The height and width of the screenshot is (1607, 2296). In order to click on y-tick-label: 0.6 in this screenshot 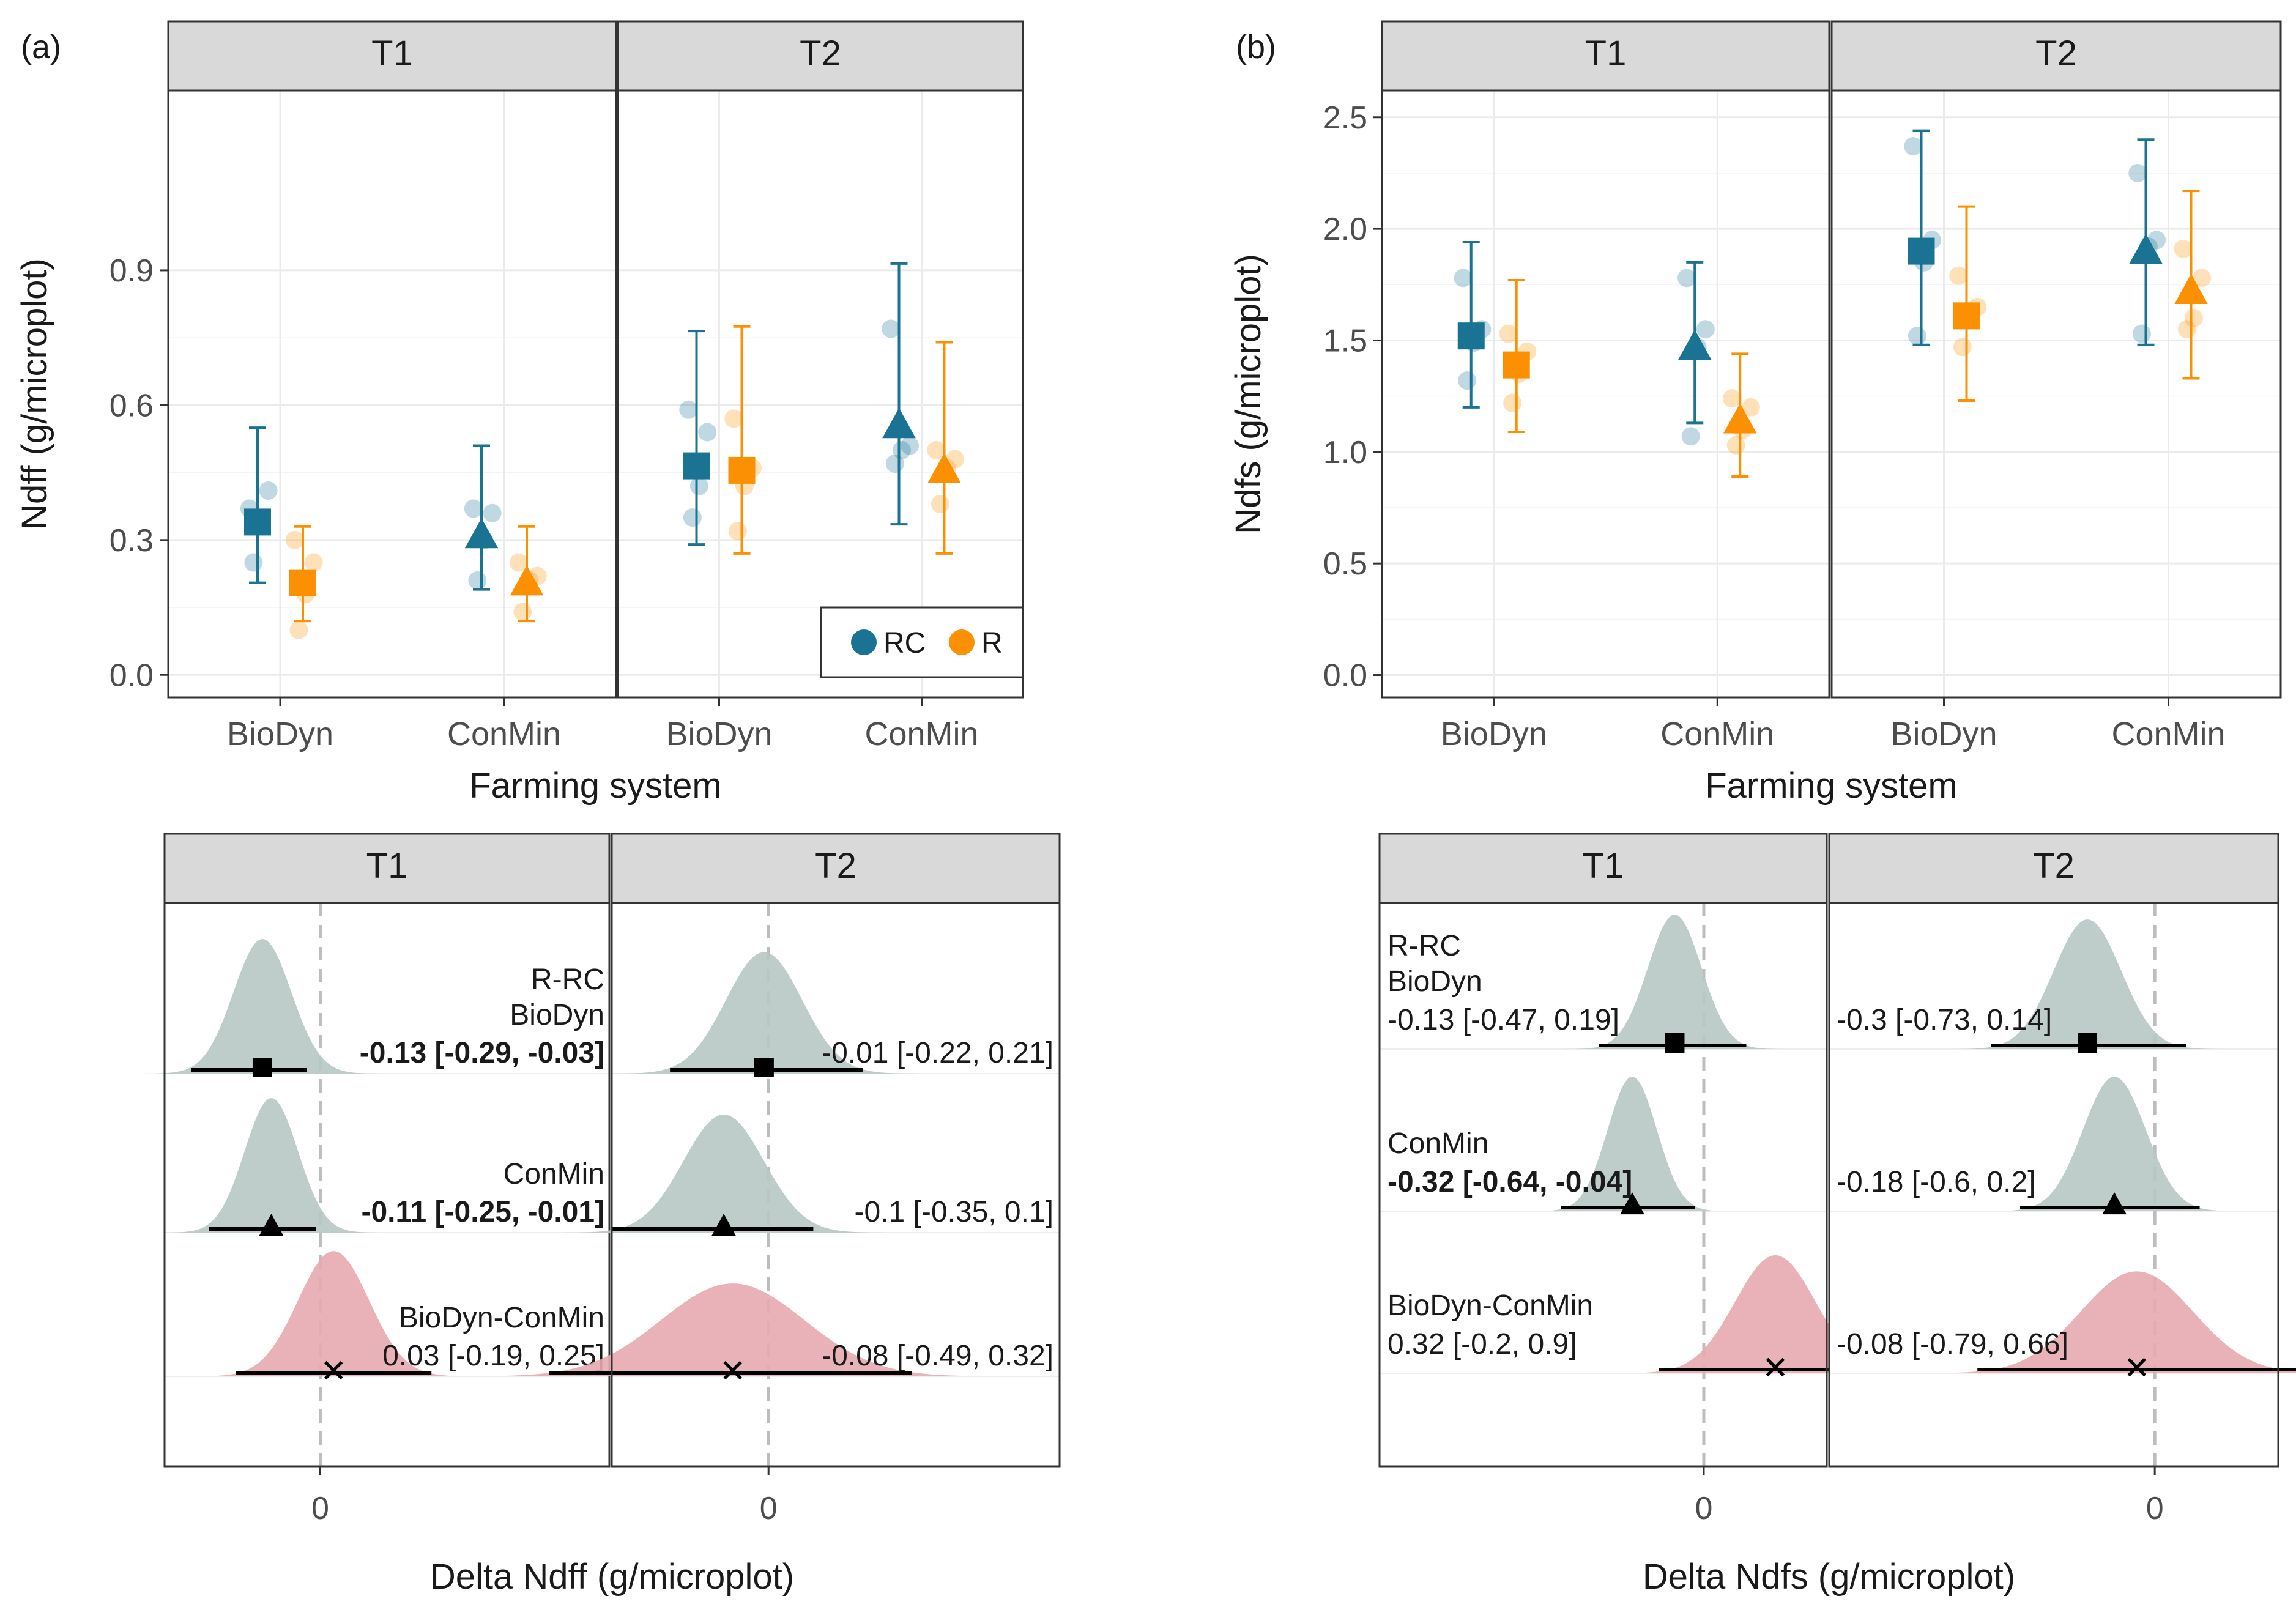, I will do `click(132, 405)`.